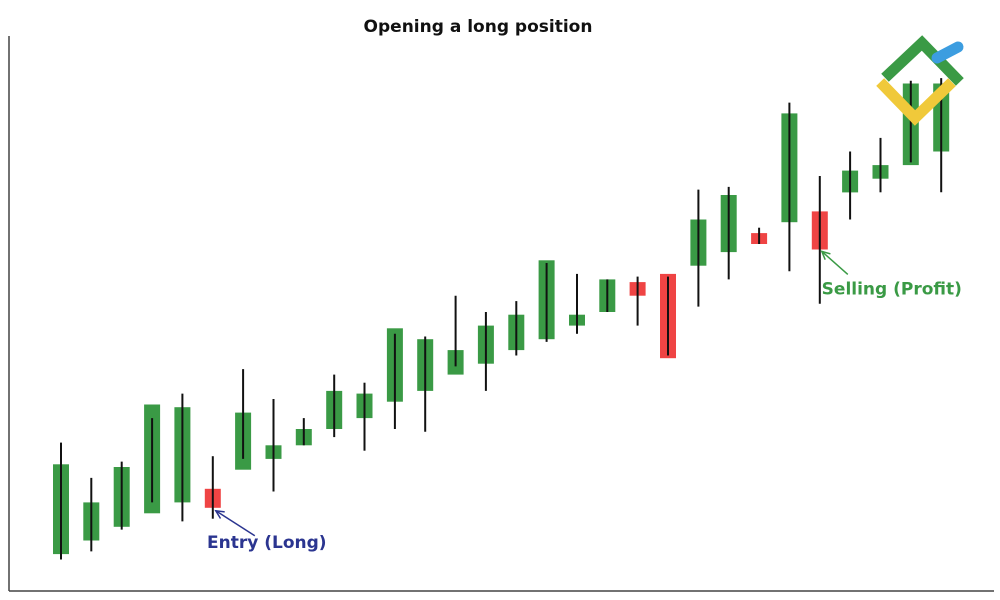 The image size is (1000, 600). Describe the element at coordinates (891, 274) in the screenshot. I see `selling-annotation: Selling (Profit)` at that location.